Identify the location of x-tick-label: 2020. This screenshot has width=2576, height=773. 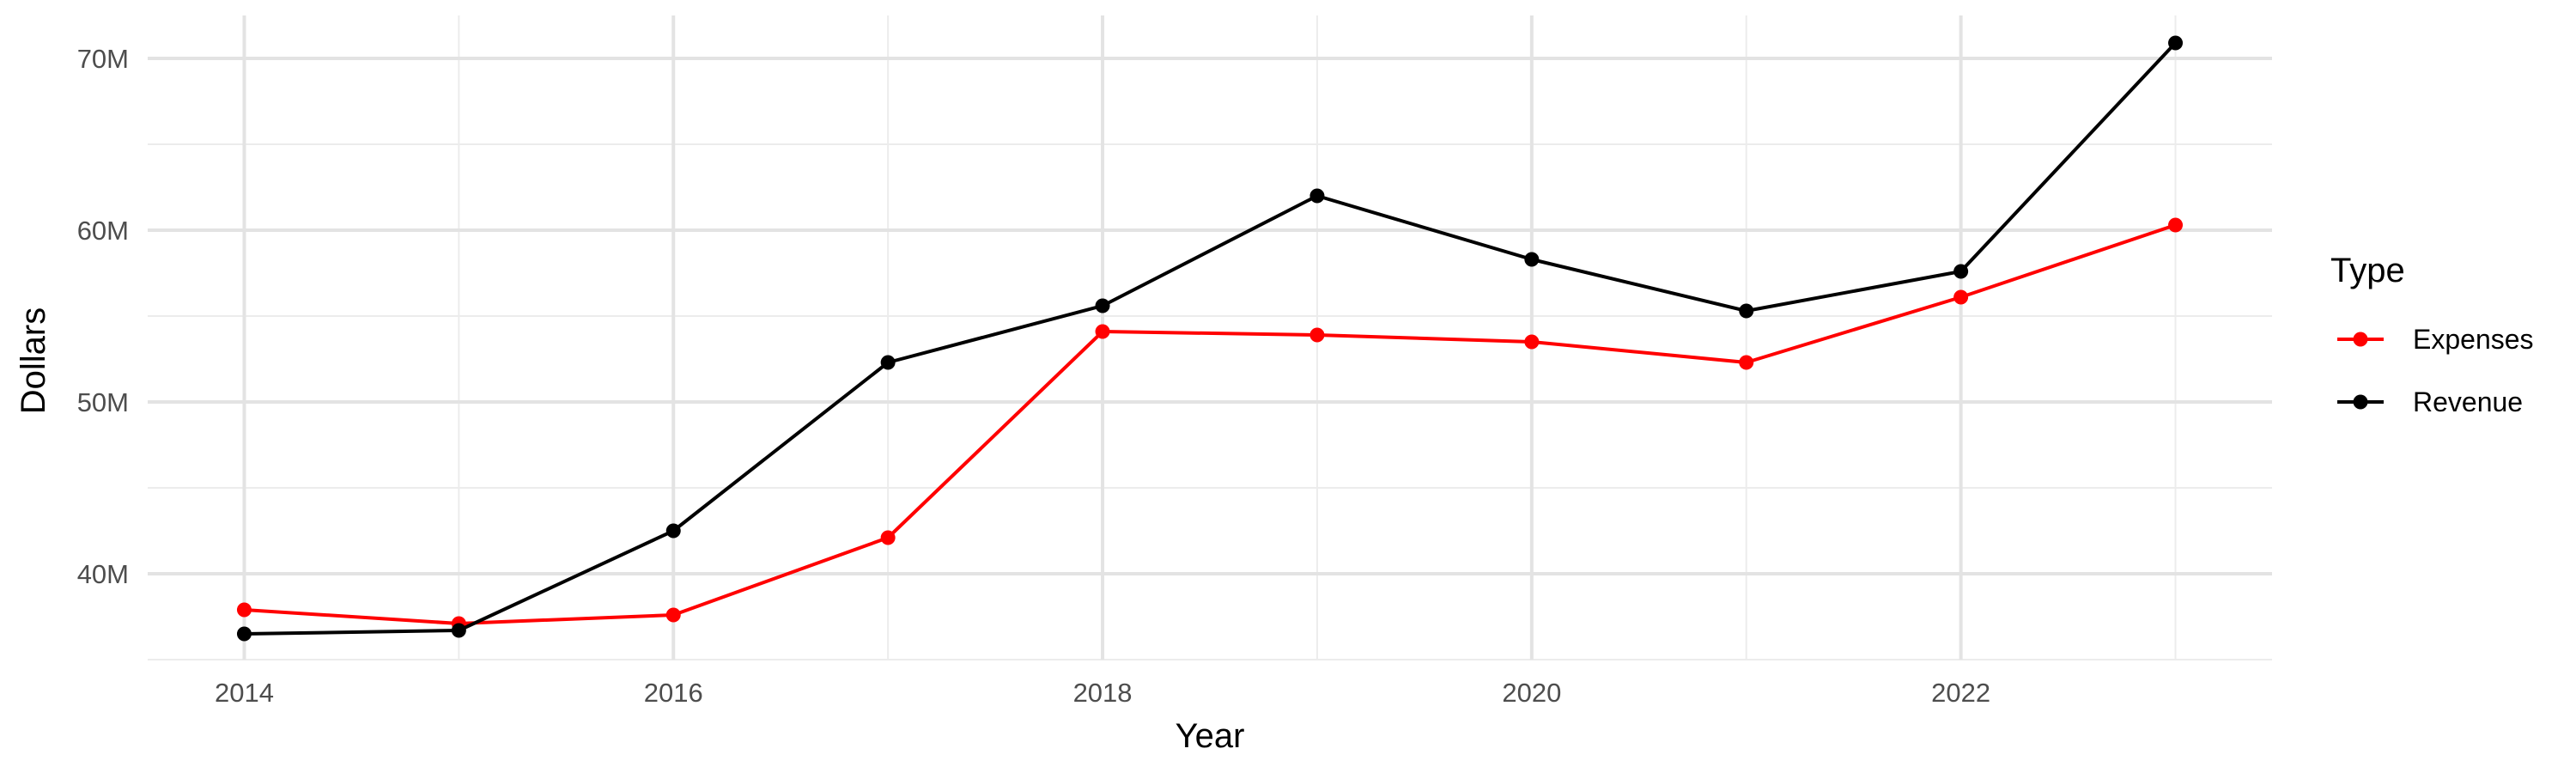
(1532, 693).